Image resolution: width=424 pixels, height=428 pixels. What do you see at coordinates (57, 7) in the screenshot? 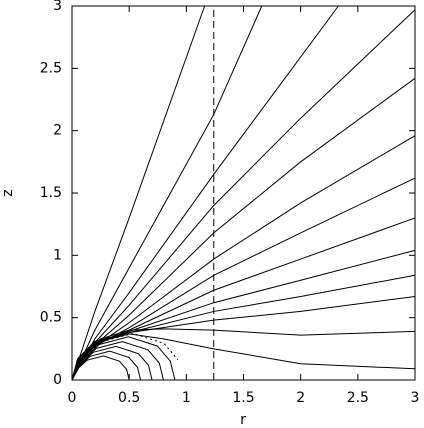
I see `y-tick-label: 3` at bounding box center [57, 7].